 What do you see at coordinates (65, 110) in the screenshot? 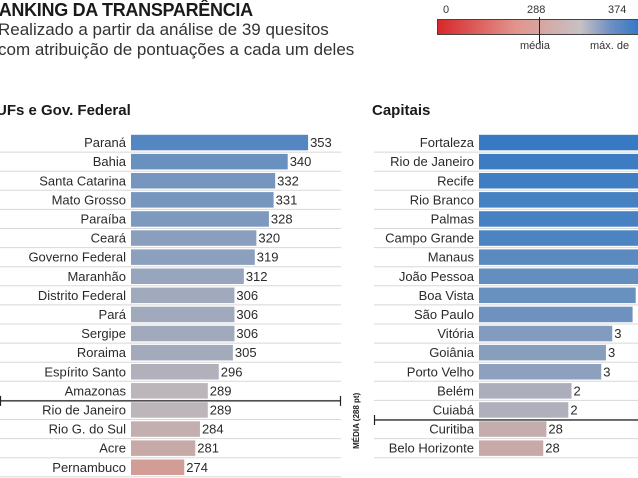
I see `panel-title-ufs: UFs e Gov. Federal` at bounding box center [65, 110].